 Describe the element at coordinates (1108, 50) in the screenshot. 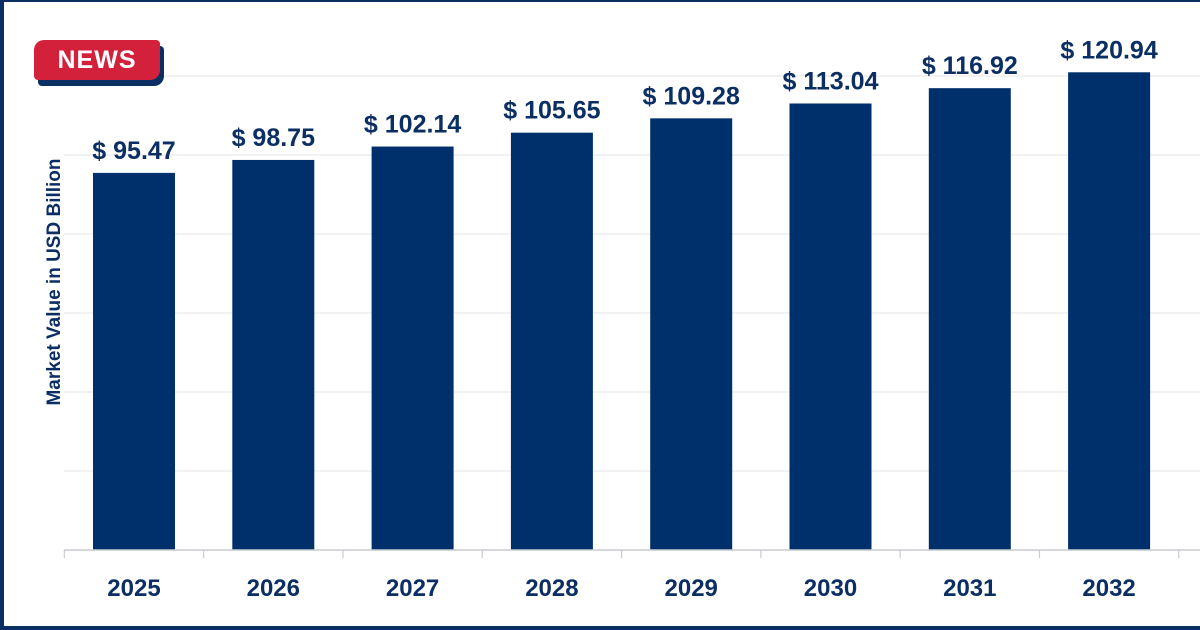

I see `value-label-2032: $ 120.94` at that location.